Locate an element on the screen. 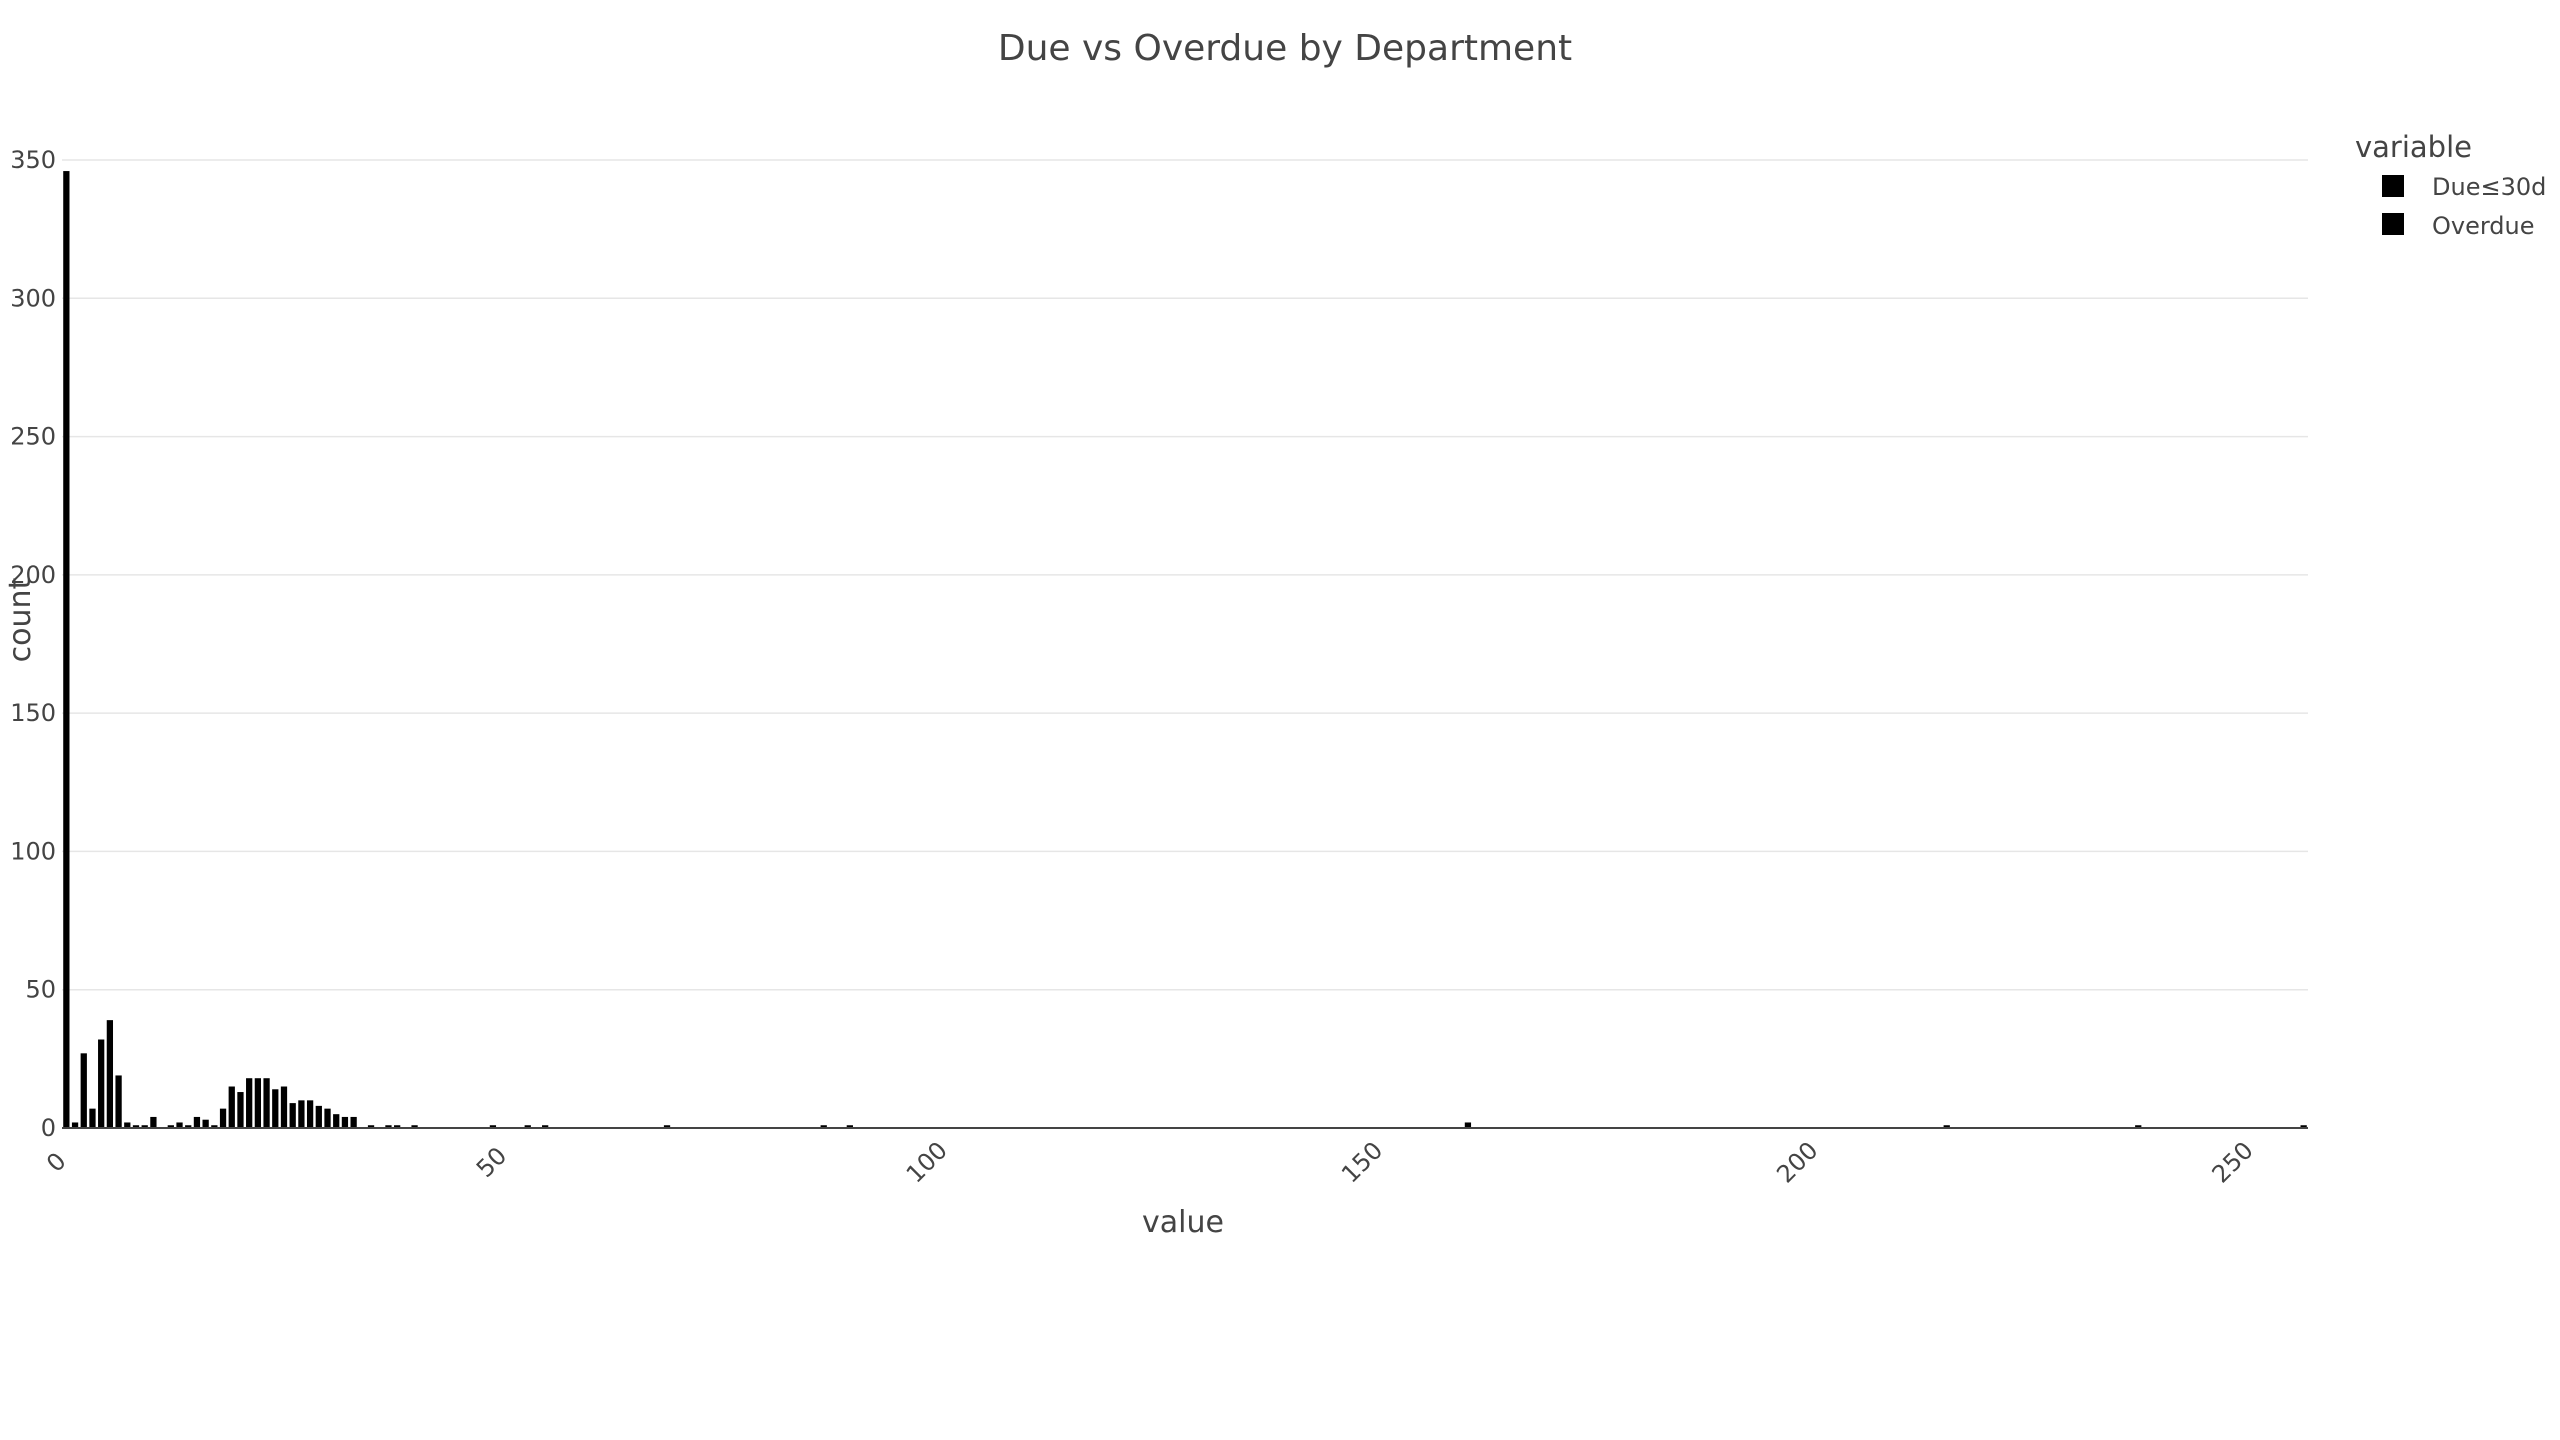  y-tick-label-200: 200 is located at coordinates (33, 575).